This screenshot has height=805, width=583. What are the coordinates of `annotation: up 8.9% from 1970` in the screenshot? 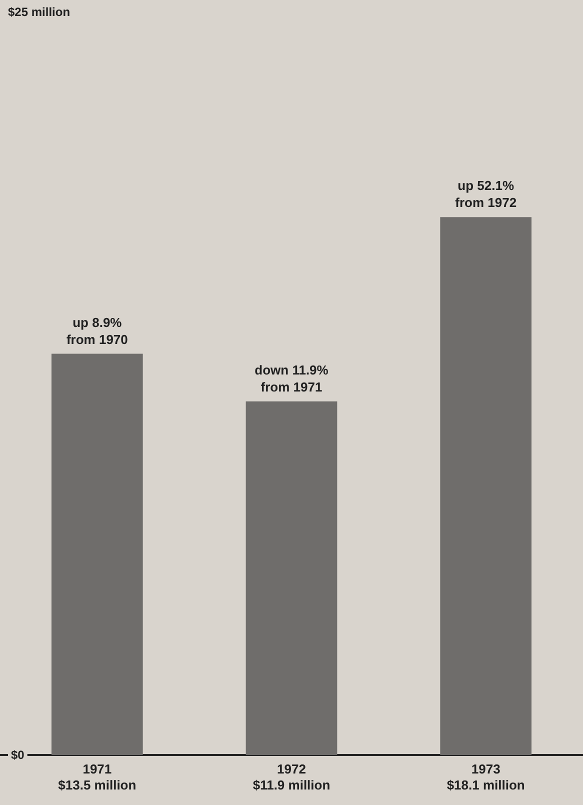 It's located at (97, 330).